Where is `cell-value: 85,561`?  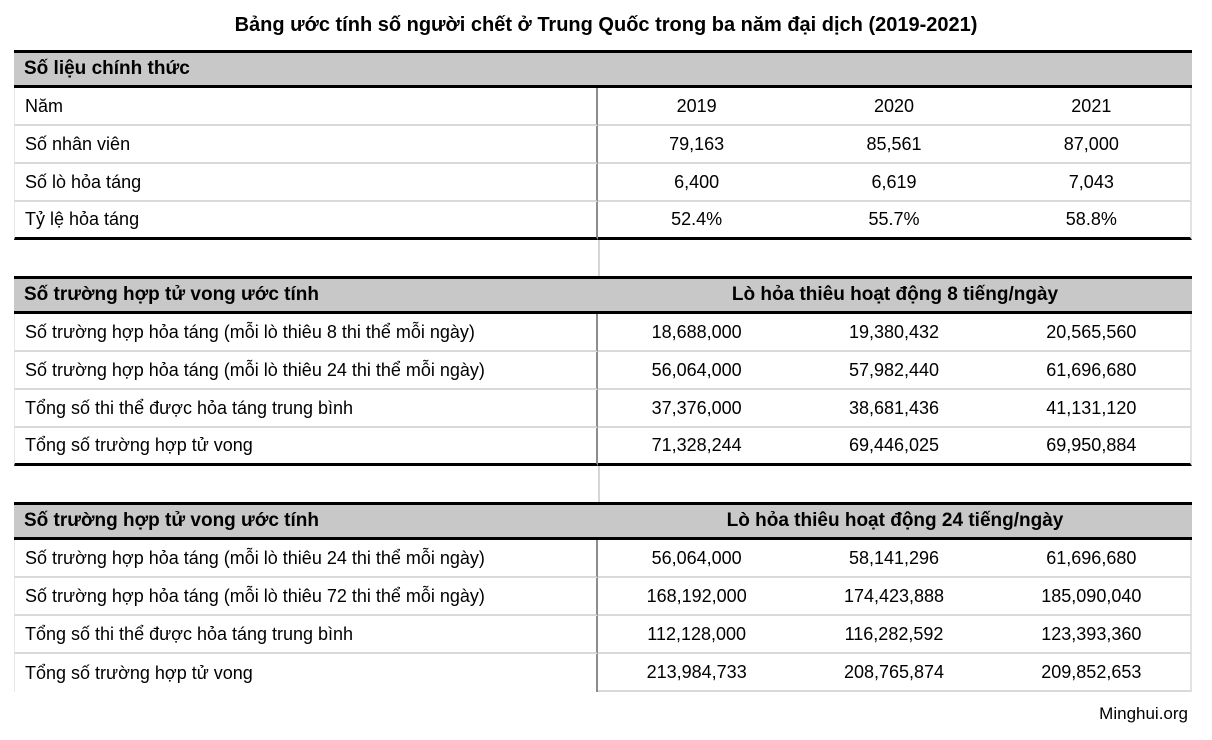 cell-value: 85,561 is located at coordinates (894, 143).